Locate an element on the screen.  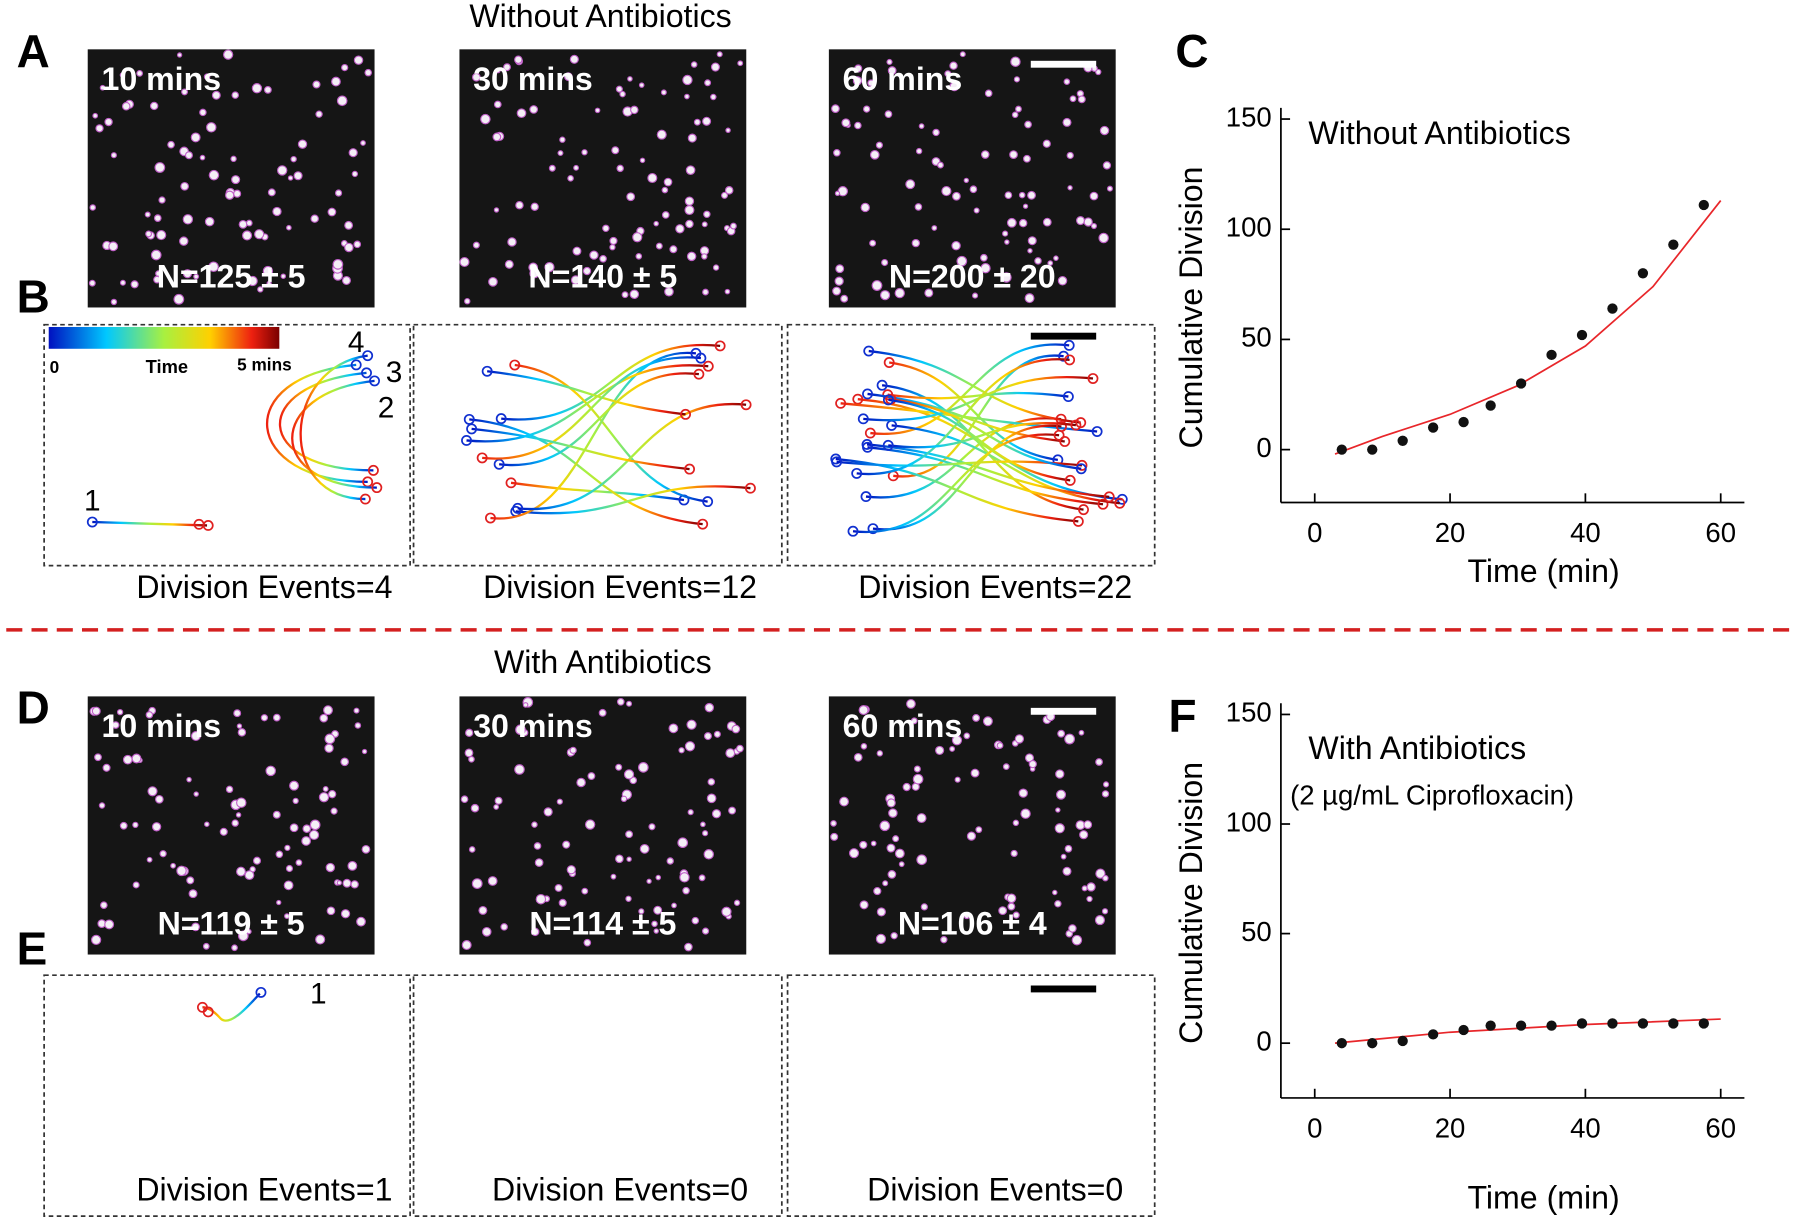
panel-letter: F is located at coordinates (1182, 715).